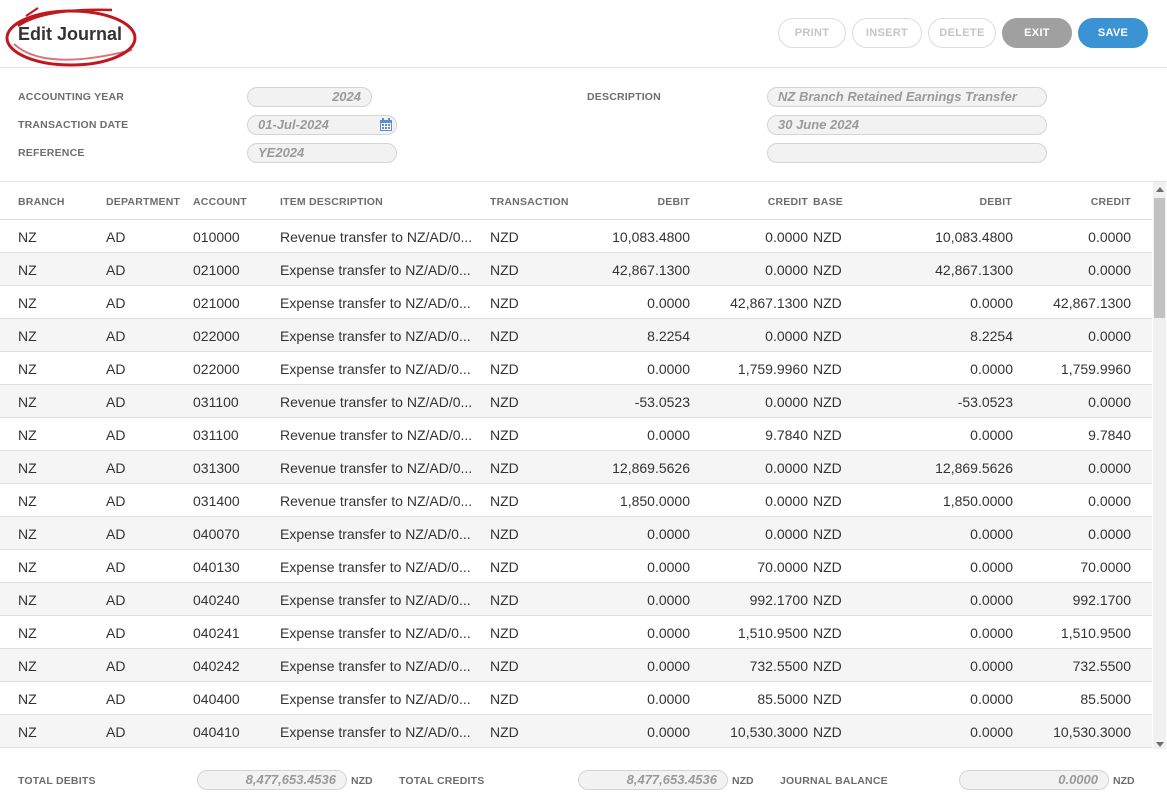  What do you see at coordinates (216, 666) in the screenshot?
I see `cell-account: 040242` at bounding box center [216, 666].